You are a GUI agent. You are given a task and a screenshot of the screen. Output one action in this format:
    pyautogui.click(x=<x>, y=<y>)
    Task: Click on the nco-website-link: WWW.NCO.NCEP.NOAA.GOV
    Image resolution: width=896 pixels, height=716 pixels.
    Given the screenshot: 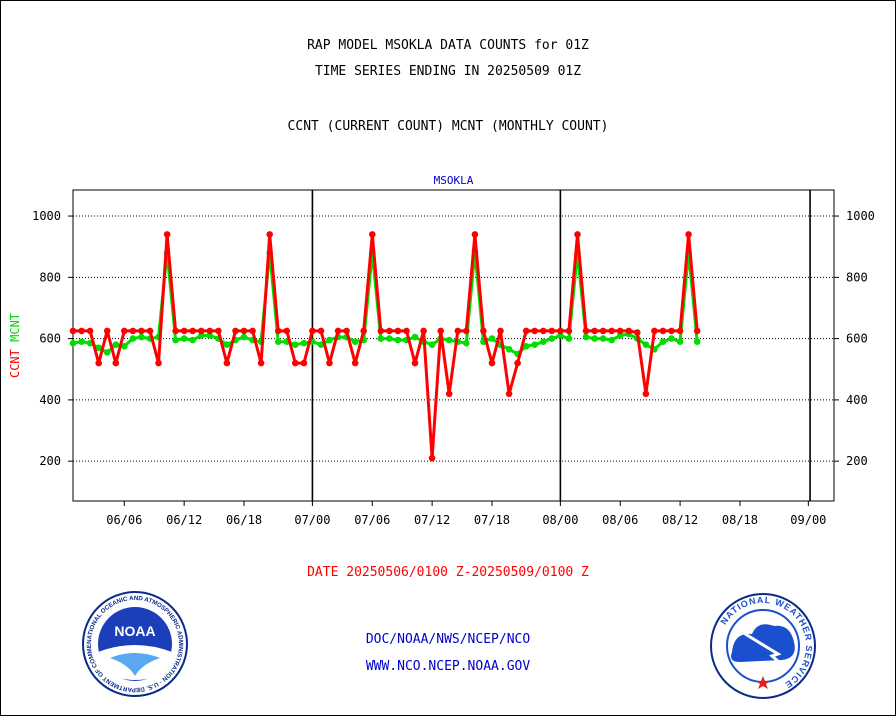 What is the action you would take?
    pyautogui.click(x=448, y=666)
    